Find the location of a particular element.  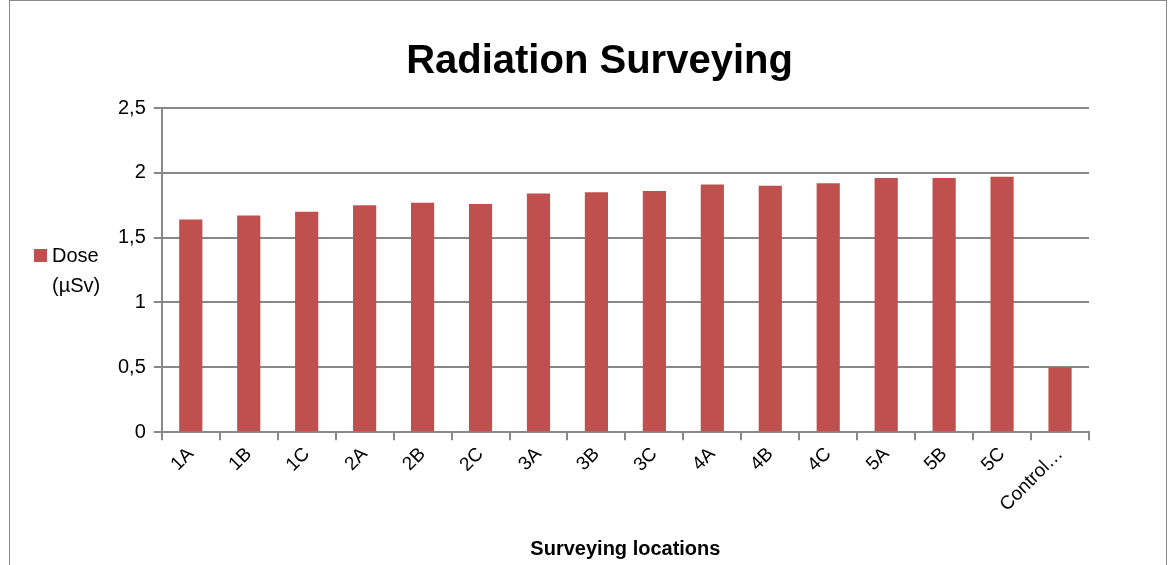

x-tick-label: 3B is located at coordinates (587, 458).